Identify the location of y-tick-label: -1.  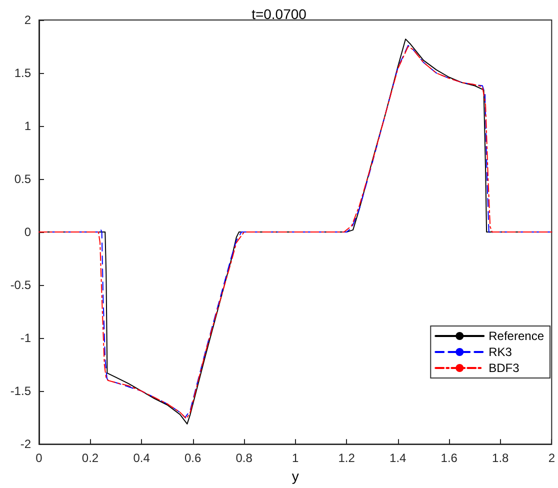
(26, 338).